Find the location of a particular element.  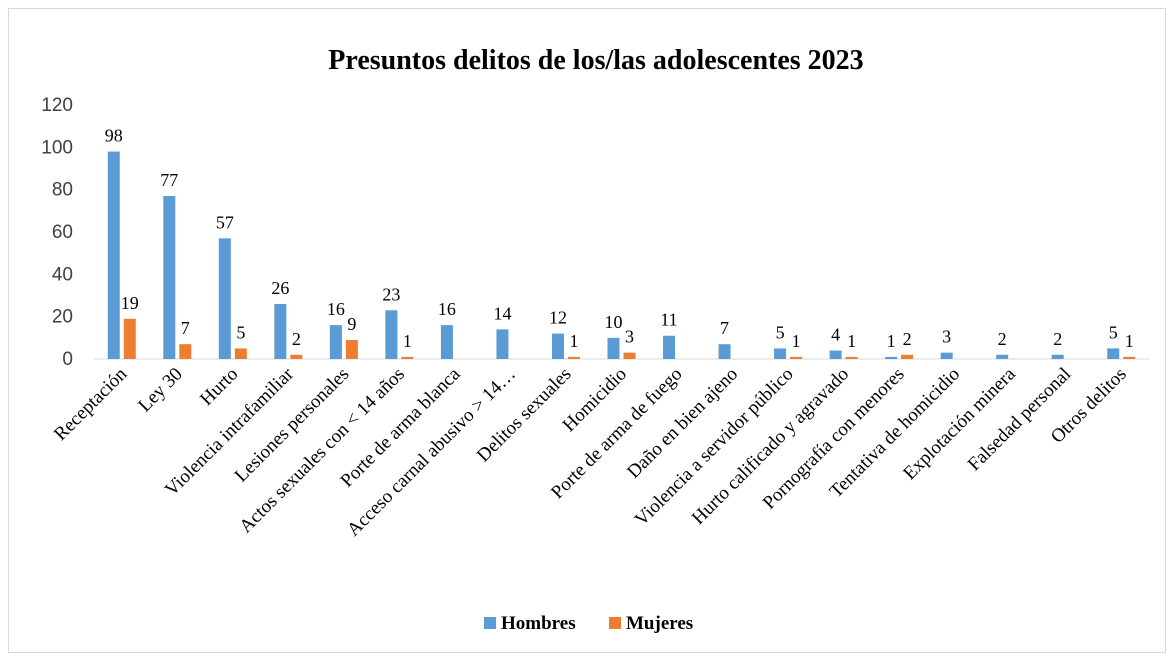

x-tick-label: Hurto is located at coordinates (219, 387).